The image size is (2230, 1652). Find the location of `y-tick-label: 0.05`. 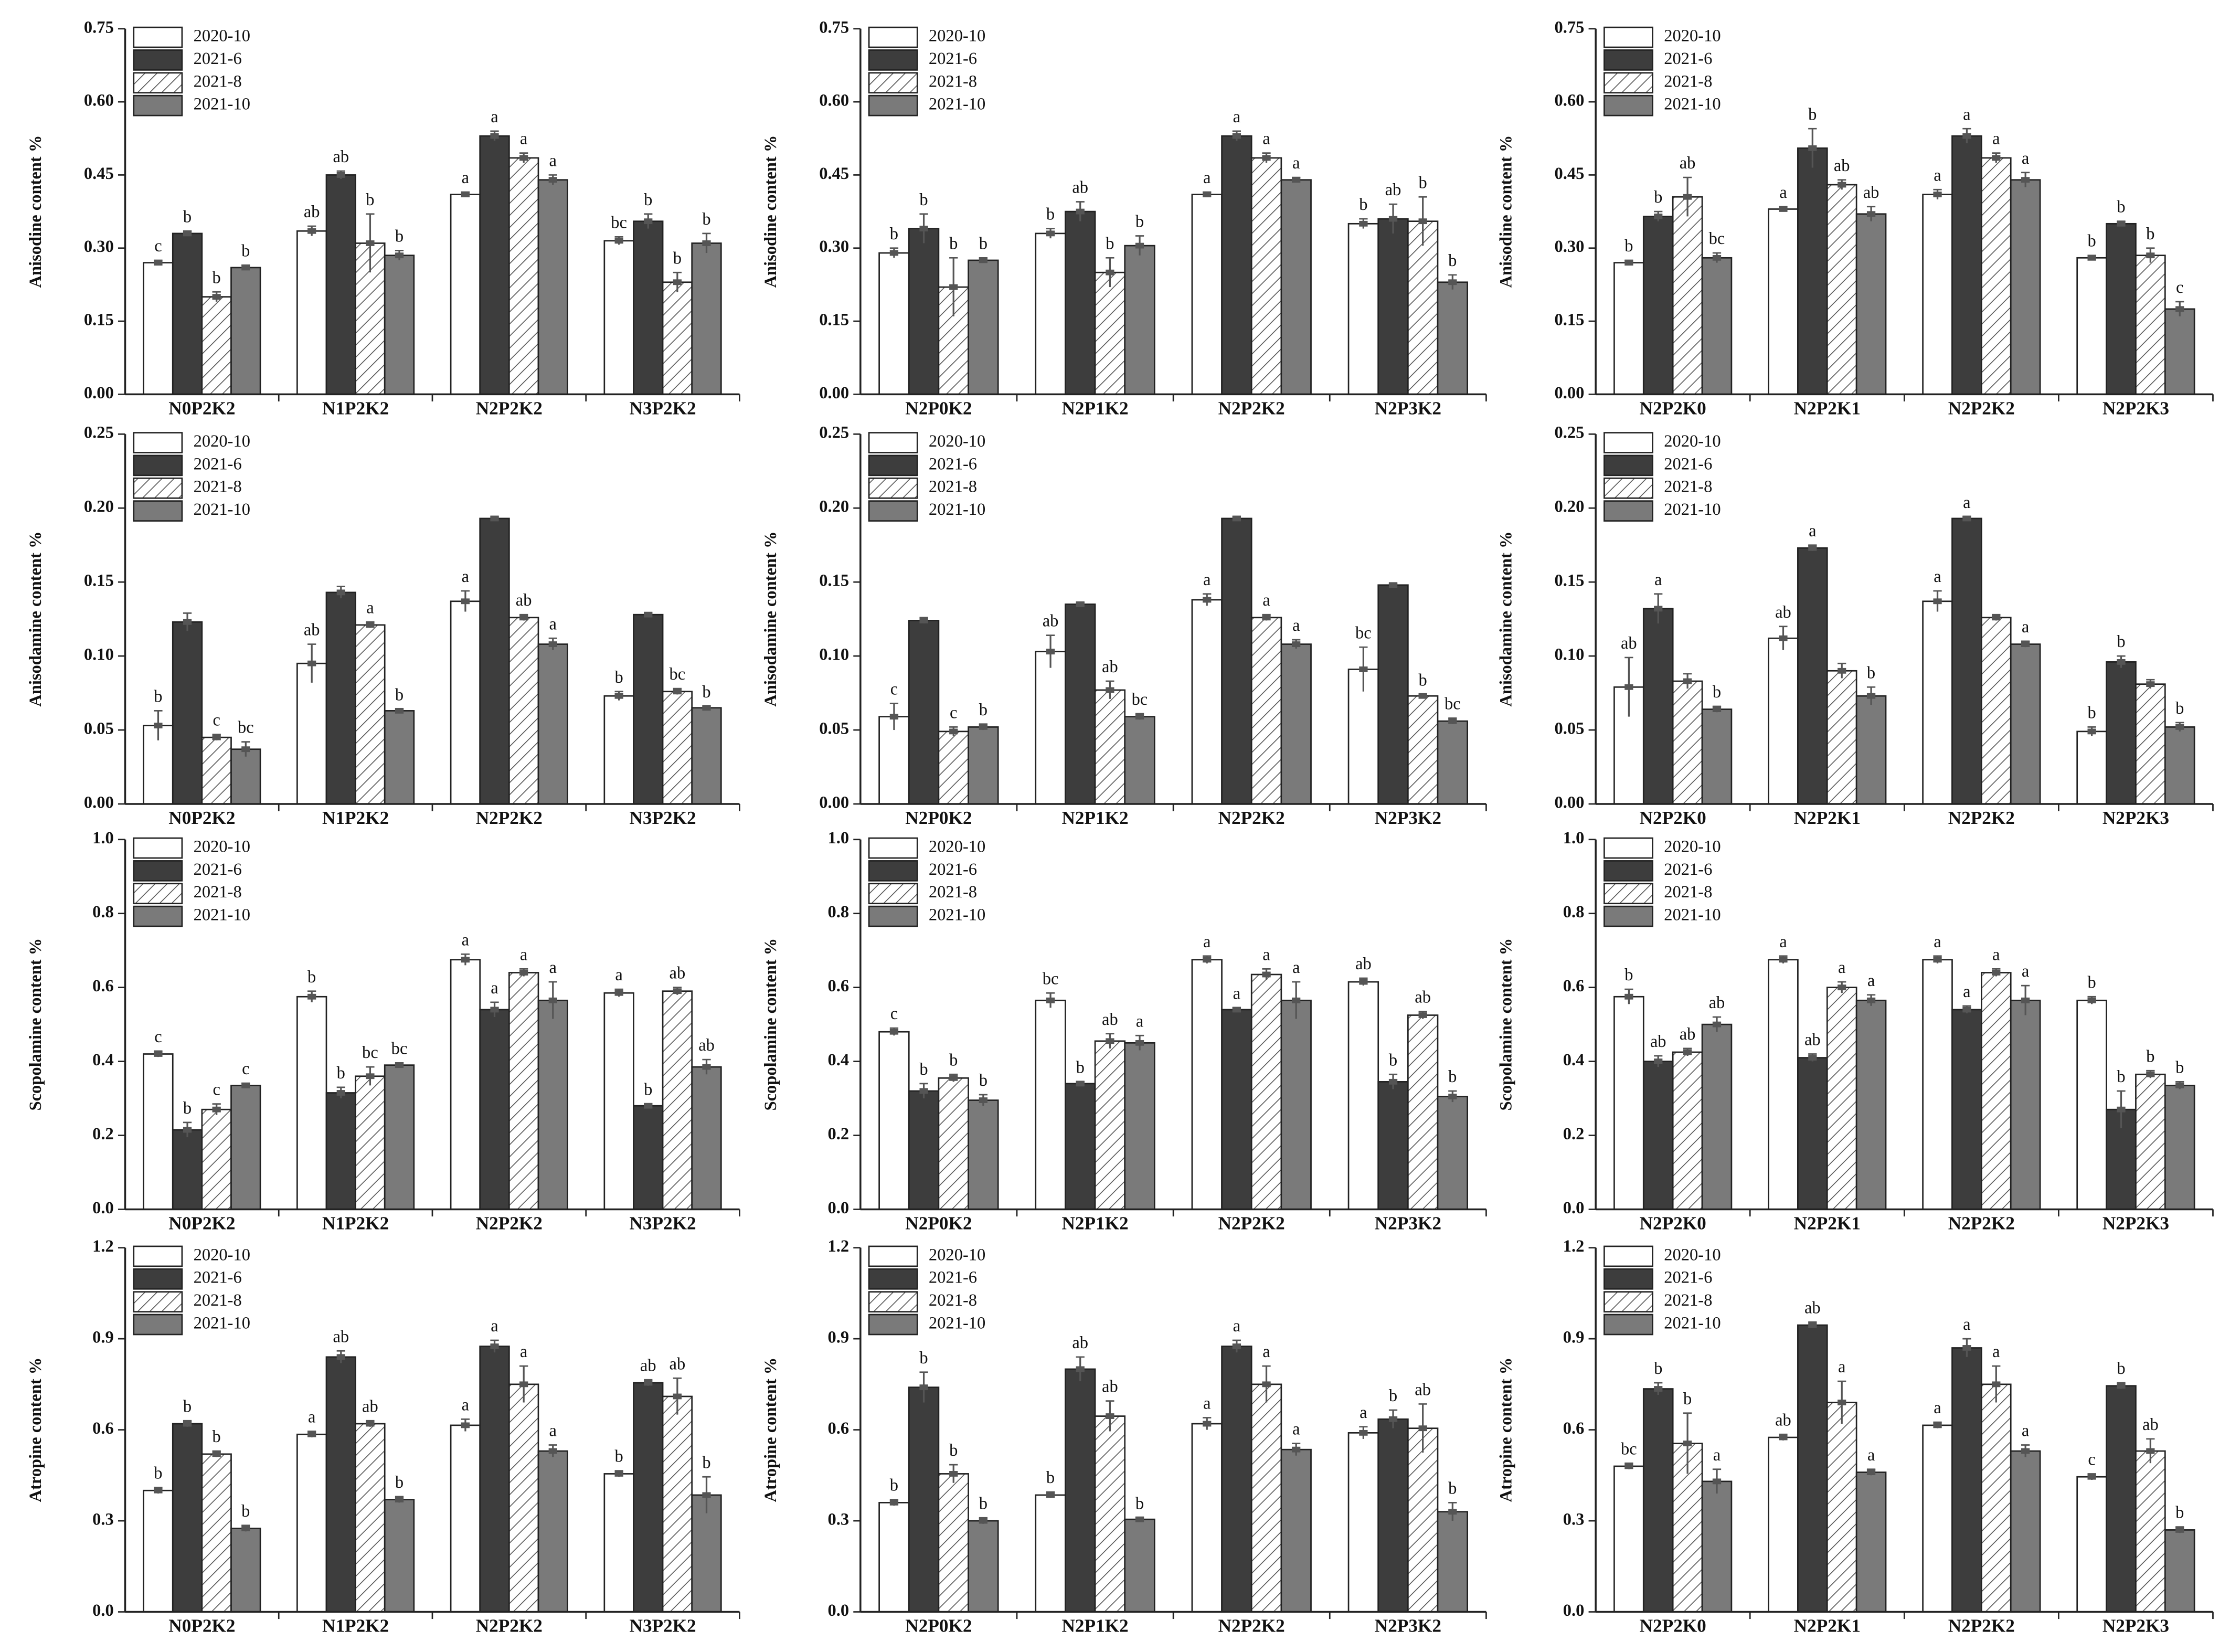

y-tick-label: 0.05 is located at coordinates (99, 728).